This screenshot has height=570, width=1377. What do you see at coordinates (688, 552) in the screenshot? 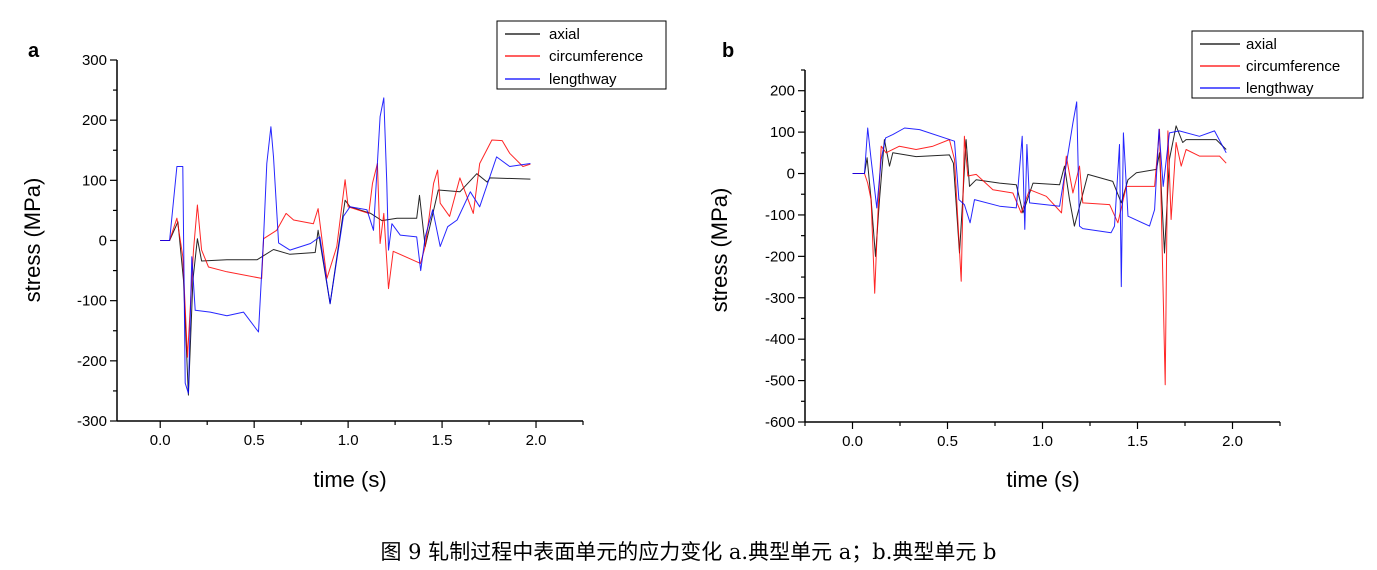
I see `figure-caption: 图 9 轧制过程中表面单元的应力变化 a.典型单元 a；b.典型单元 b` at bounding box center [688, 552].